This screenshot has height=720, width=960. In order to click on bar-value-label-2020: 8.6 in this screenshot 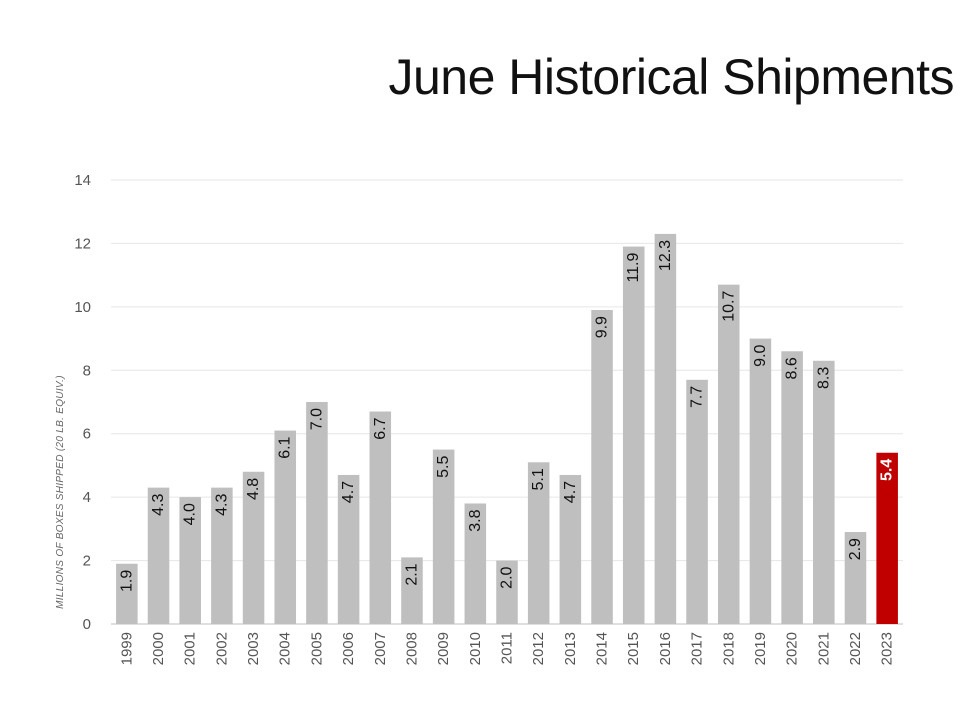, I will do `click(792, 368)`.